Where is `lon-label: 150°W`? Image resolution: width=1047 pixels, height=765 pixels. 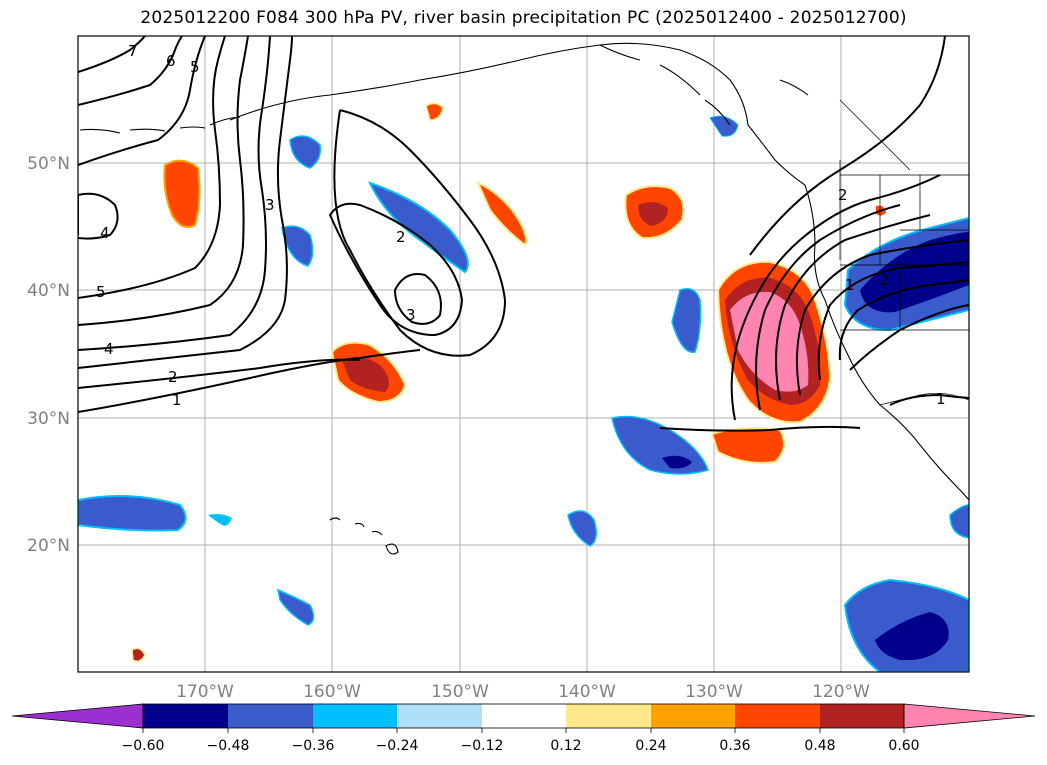 lon-label: 150°W is located at coordinates (460, 692).